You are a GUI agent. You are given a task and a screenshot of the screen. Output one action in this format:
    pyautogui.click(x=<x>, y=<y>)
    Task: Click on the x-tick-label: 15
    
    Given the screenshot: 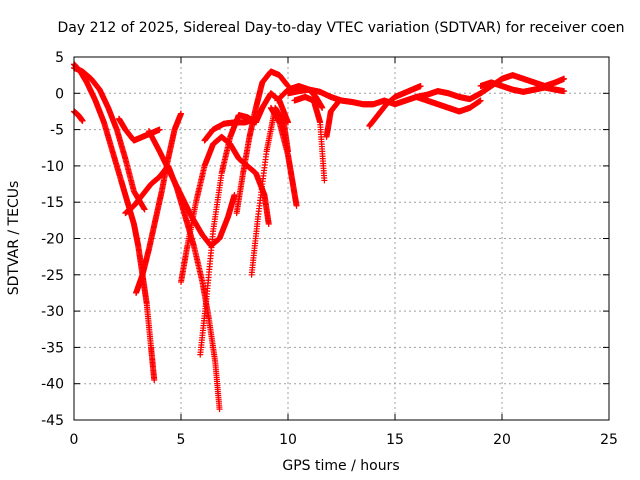 What is the action you would take?
    pyautogui.click(x=395, y=440)
    